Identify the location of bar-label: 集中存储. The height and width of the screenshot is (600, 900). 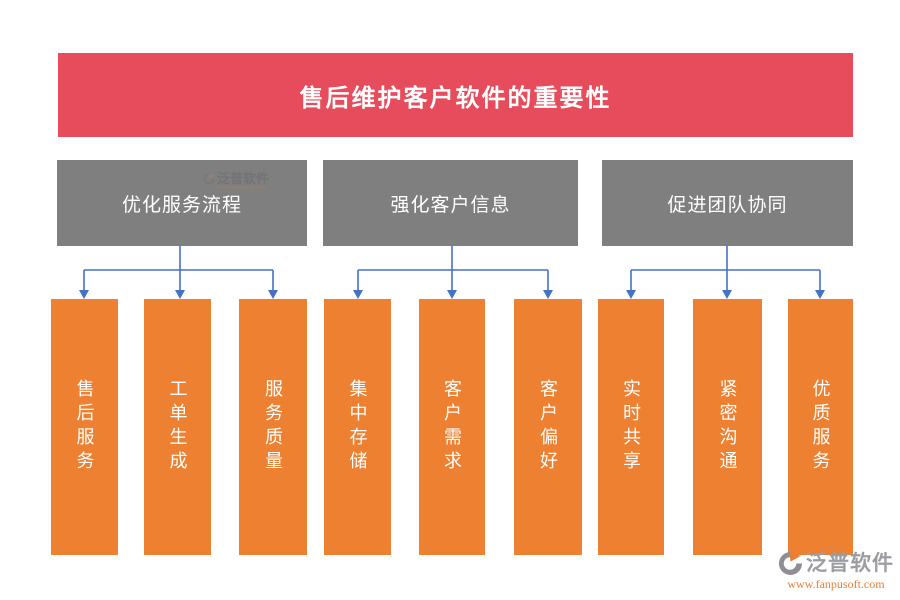
(357, 427).